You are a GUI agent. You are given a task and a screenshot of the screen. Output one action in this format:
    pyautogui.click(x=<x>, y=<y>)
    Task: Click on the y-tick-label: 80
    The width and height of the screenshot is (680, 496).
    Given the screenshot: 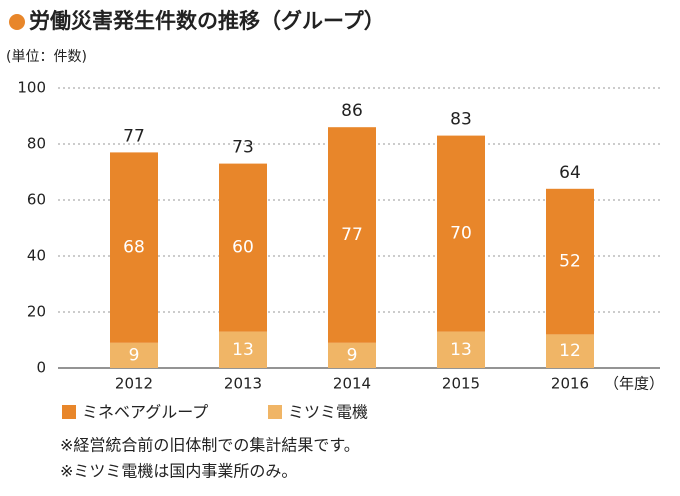 What is the action you would take?
    pyautogui.click(x=36, y=144)
    